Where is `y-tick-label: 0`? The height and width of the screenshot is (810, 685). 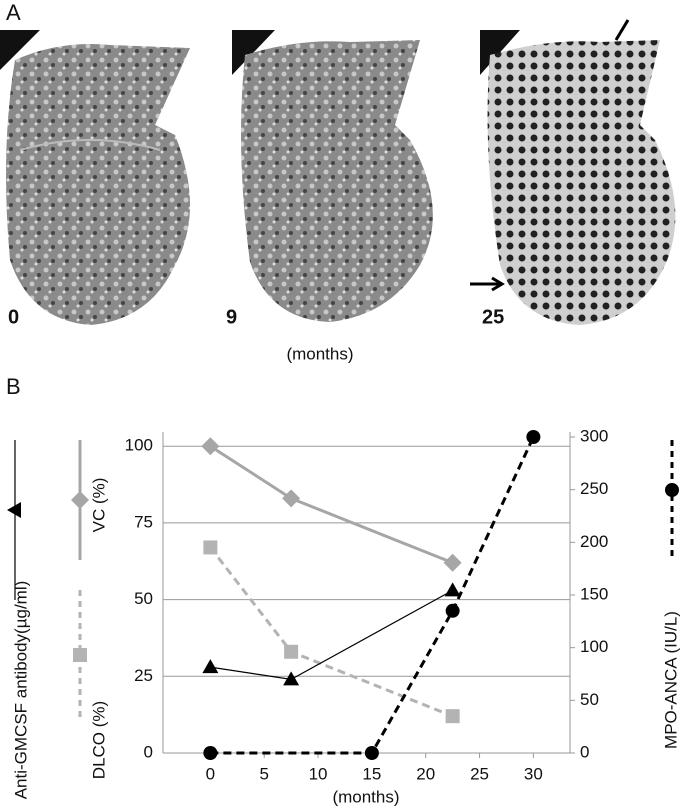 y-tick-label: 0 is located at coordinates (148, 751).